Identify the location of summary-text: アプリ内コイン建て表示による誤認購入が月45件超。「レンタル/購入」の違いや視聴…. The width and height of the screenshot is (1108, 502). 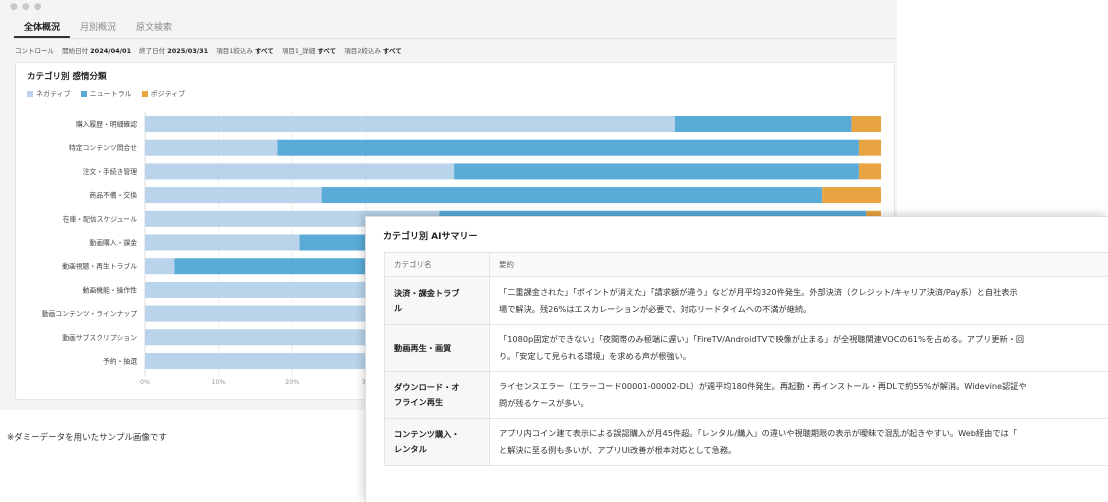
(798, 442).